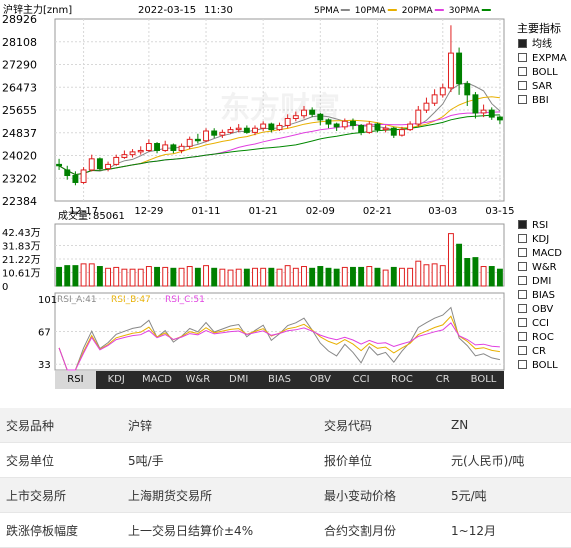 The height and width of the screenshot is (548, 571). What do you see at coordinates (320, 379) in the screenshot?
I see `tab-obv: OBV` at bounding box center [320, 379].